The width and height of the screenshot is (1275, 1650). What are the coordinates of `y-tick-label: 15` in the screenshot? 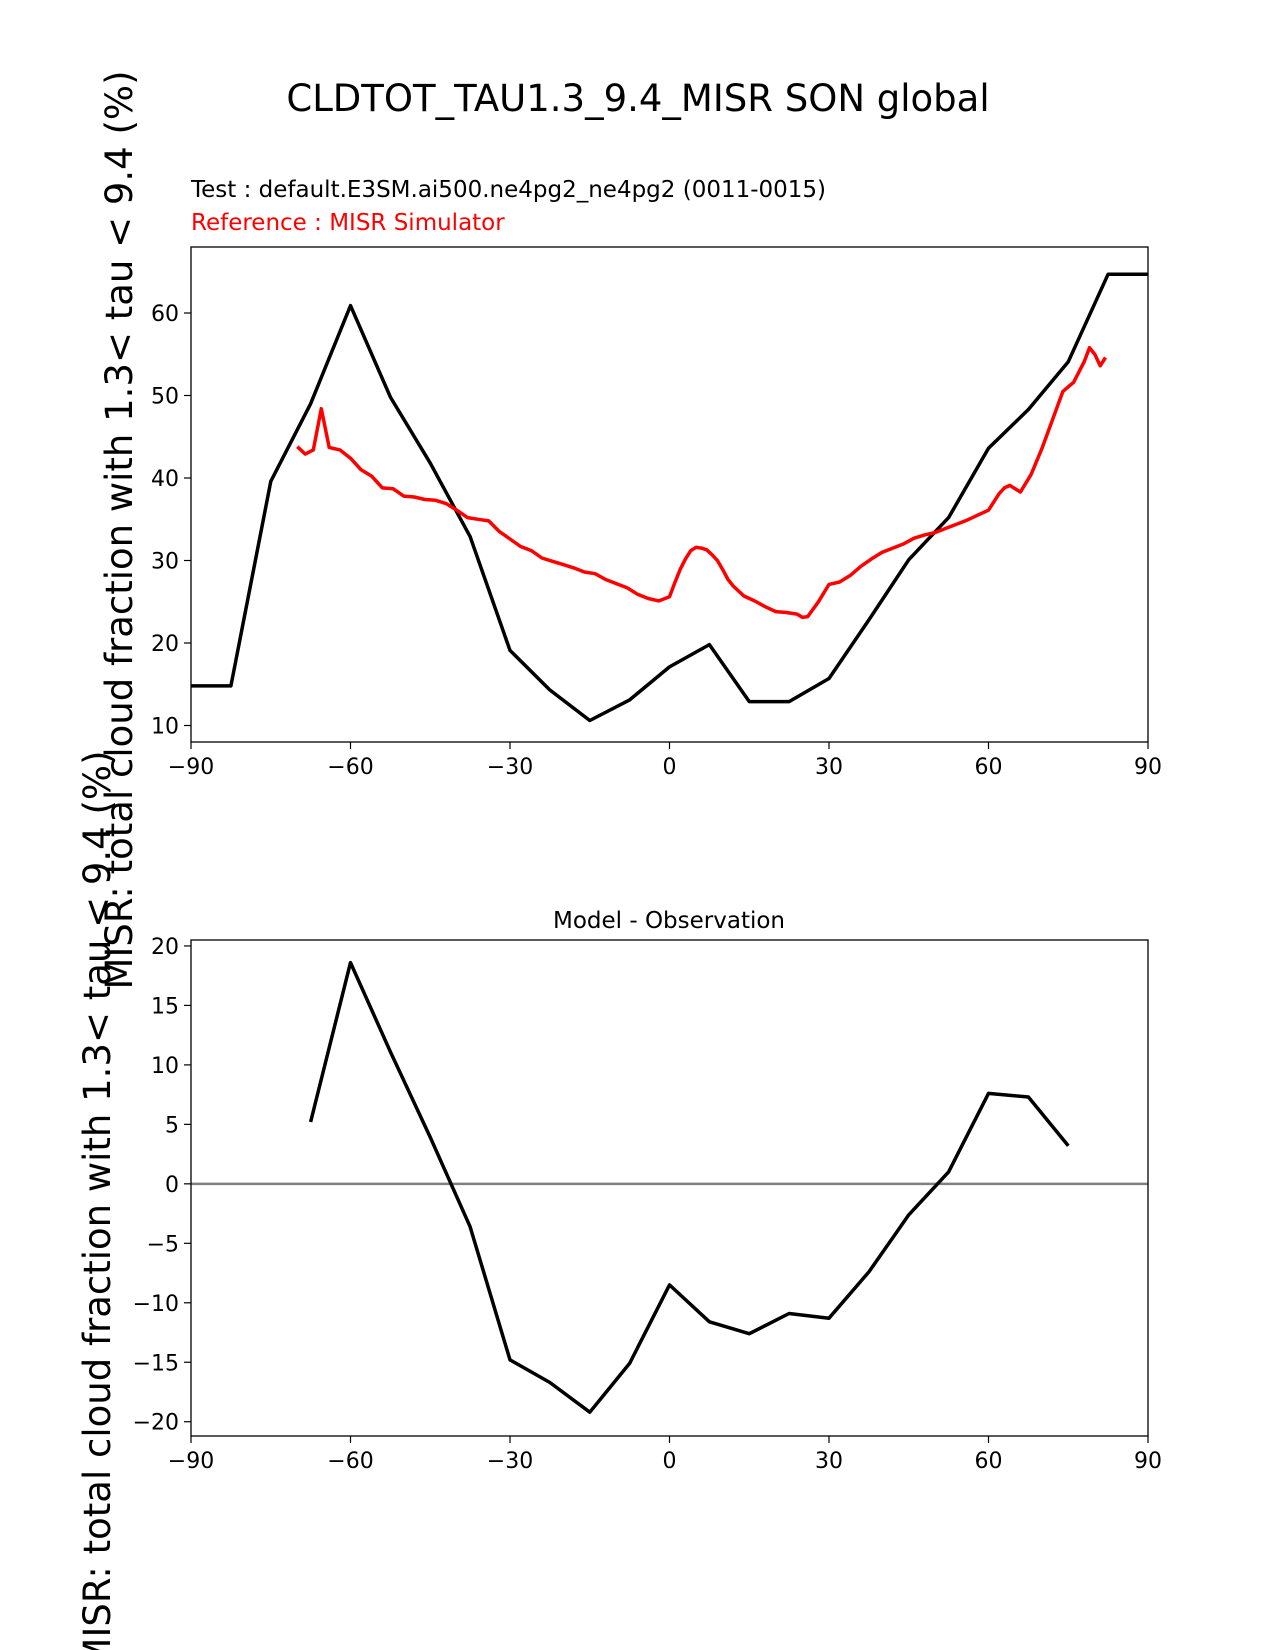 It's located at (165, 1006).